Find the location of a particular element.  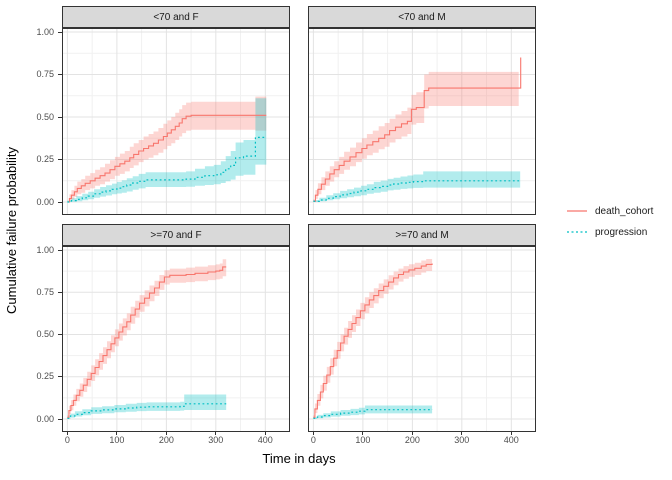

facet-panel-lt70-F is located at coordinates (176, 121).